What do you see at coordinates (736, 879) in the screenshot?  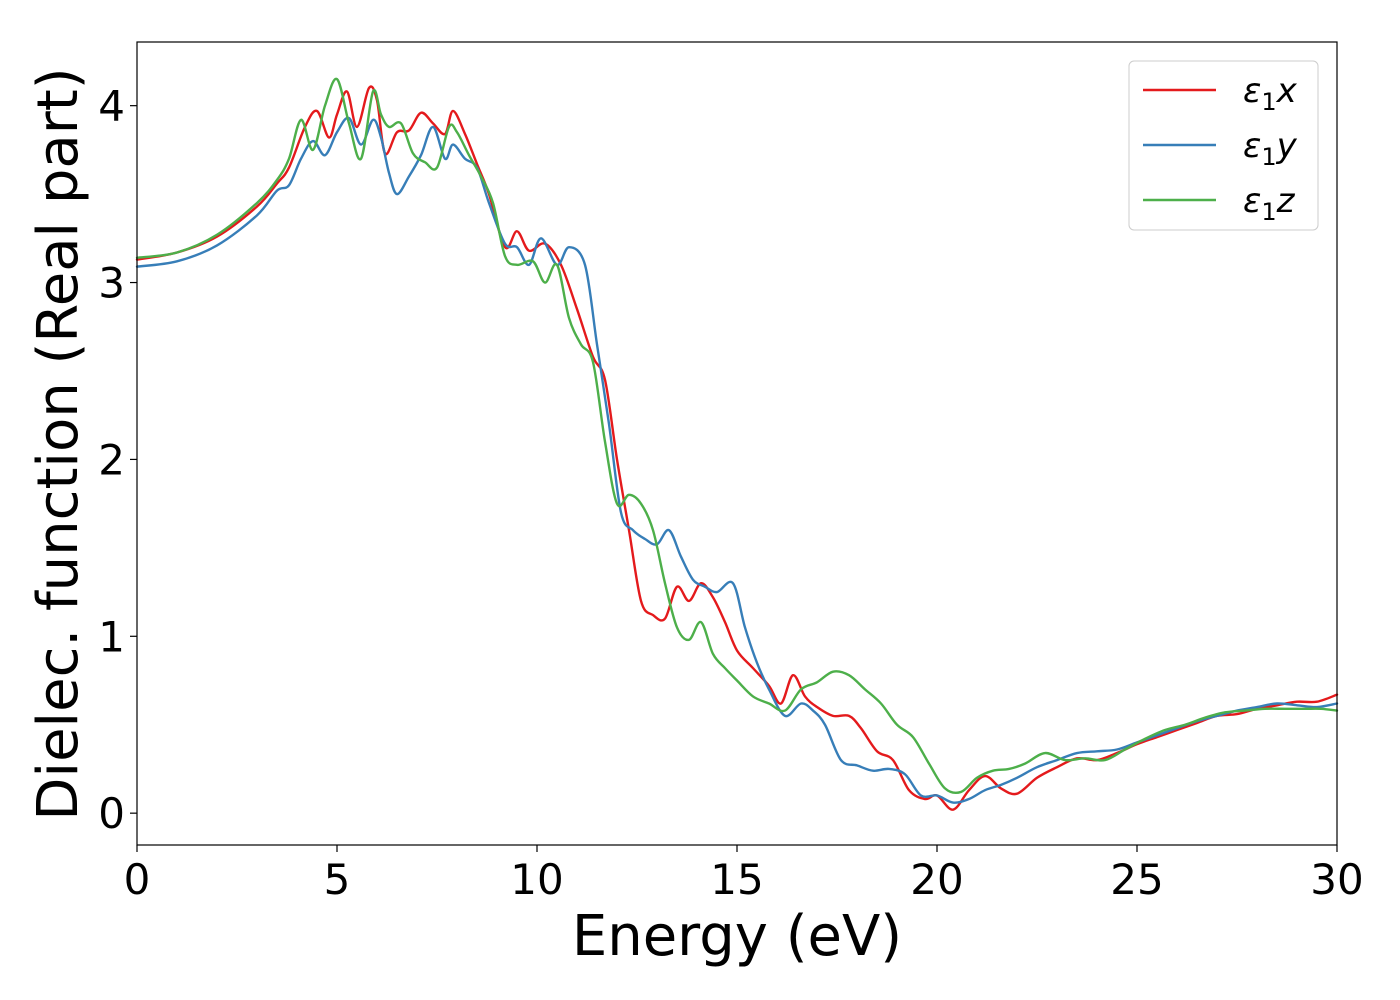 I see `x-tick-label: 15` at bounding box center [736, 879].